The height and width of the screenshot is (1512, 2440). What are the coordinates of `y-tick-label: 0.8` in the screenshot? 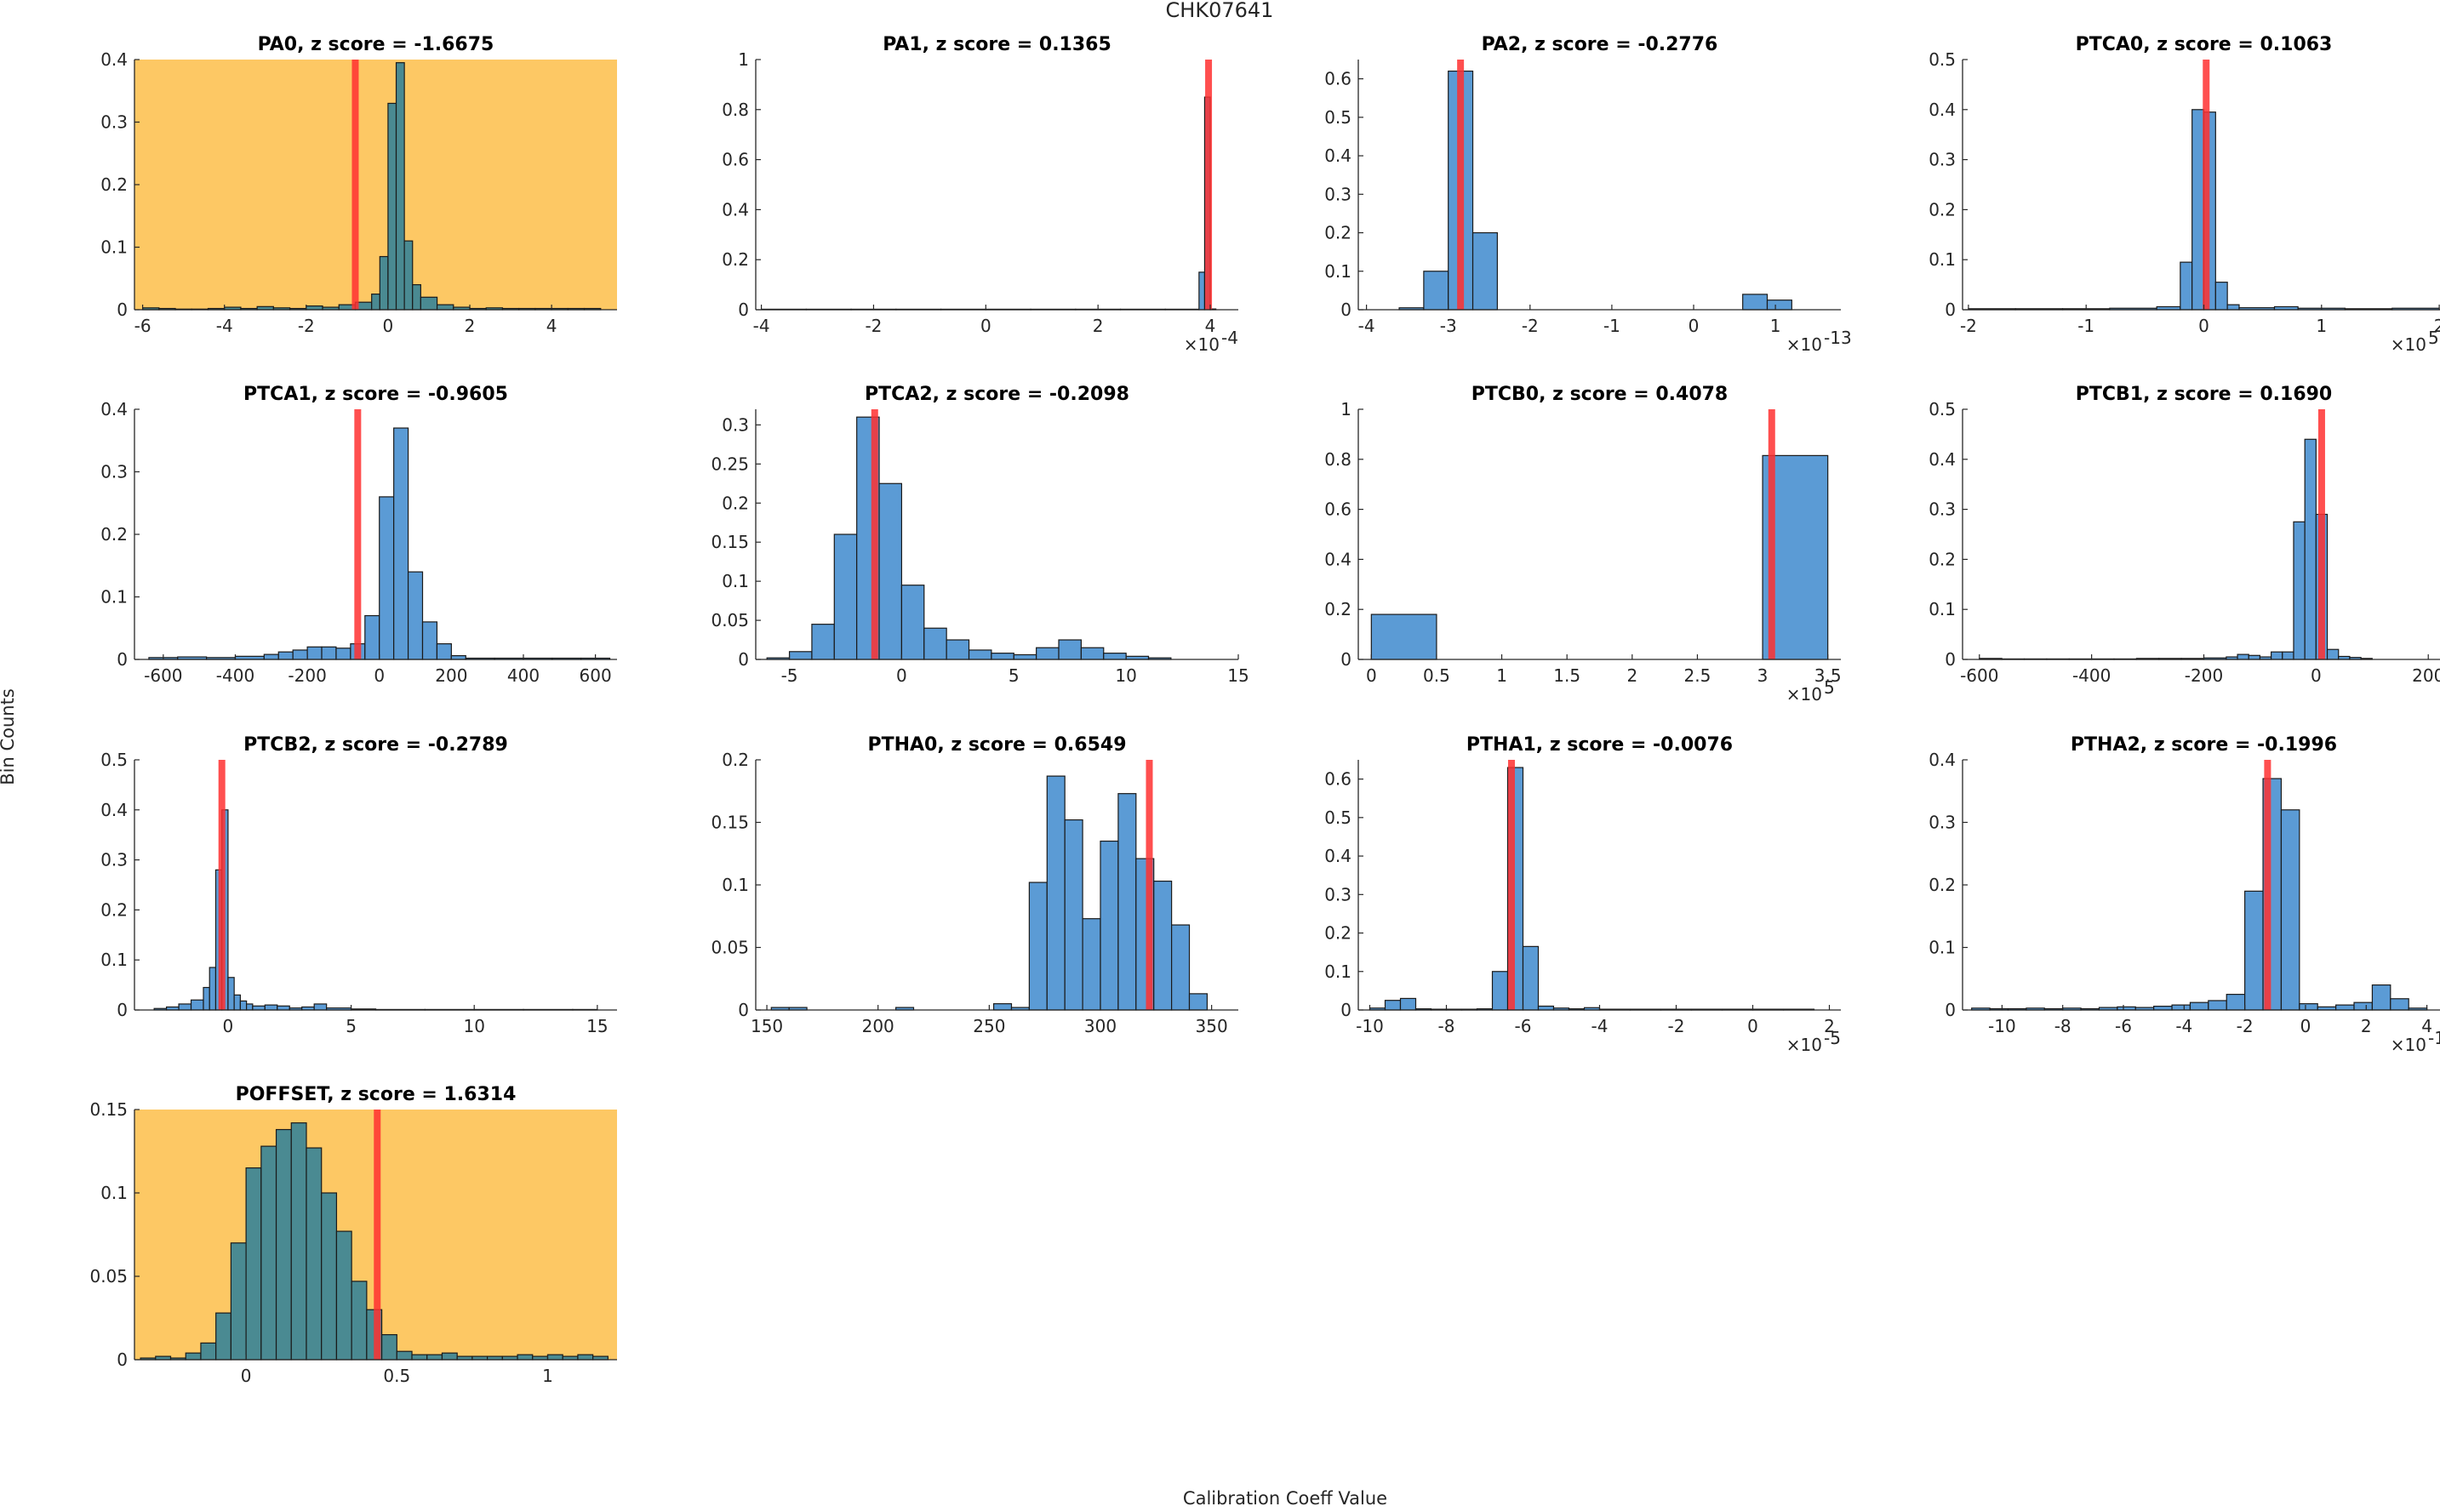 It's located at (735, 110).